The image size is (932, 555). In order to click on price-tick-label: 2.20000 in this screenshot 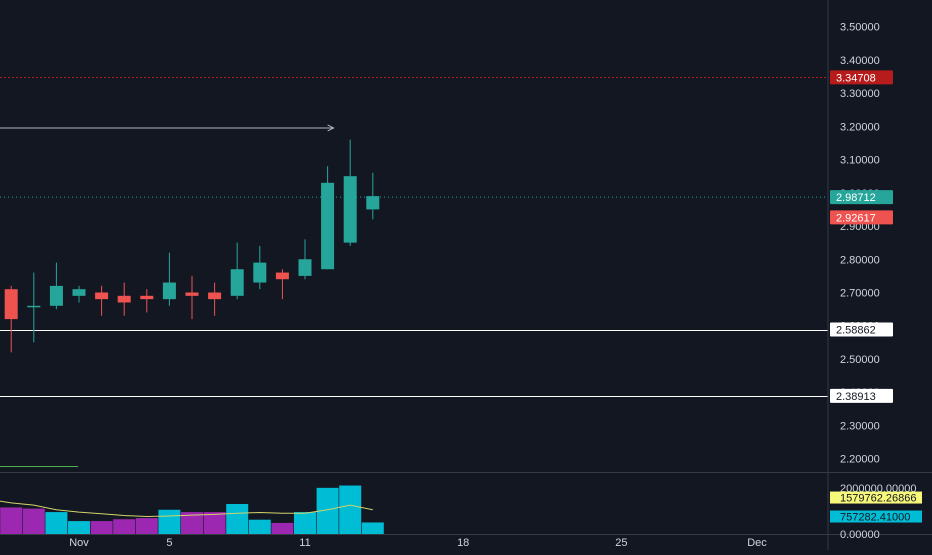, I will do `click(860, 460)`.